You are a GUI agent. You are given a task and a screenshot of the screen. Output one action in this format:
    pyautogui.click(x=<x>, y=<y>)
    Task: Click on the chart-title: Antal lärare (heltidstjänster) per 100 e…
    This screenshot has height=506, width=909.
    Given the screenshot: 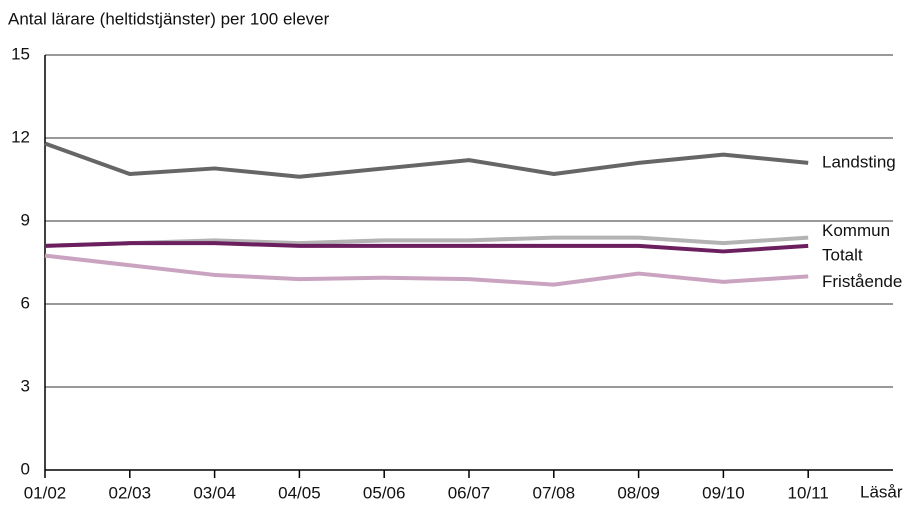 What is the action you would take?
    pyautogui.click(x=169, y=18)
    